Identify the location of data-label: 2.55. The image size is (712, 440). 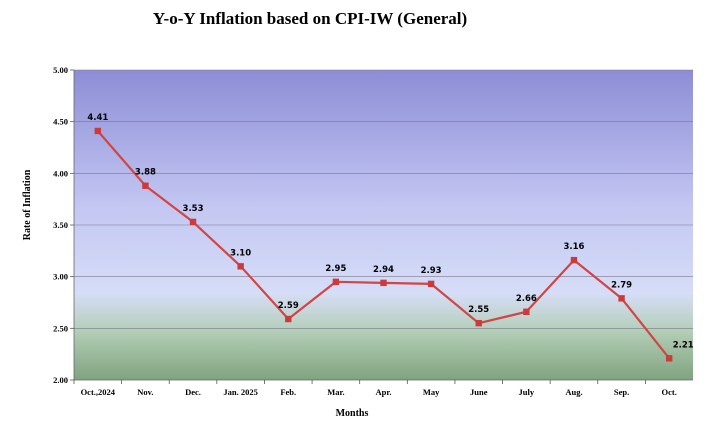
(478, 310).